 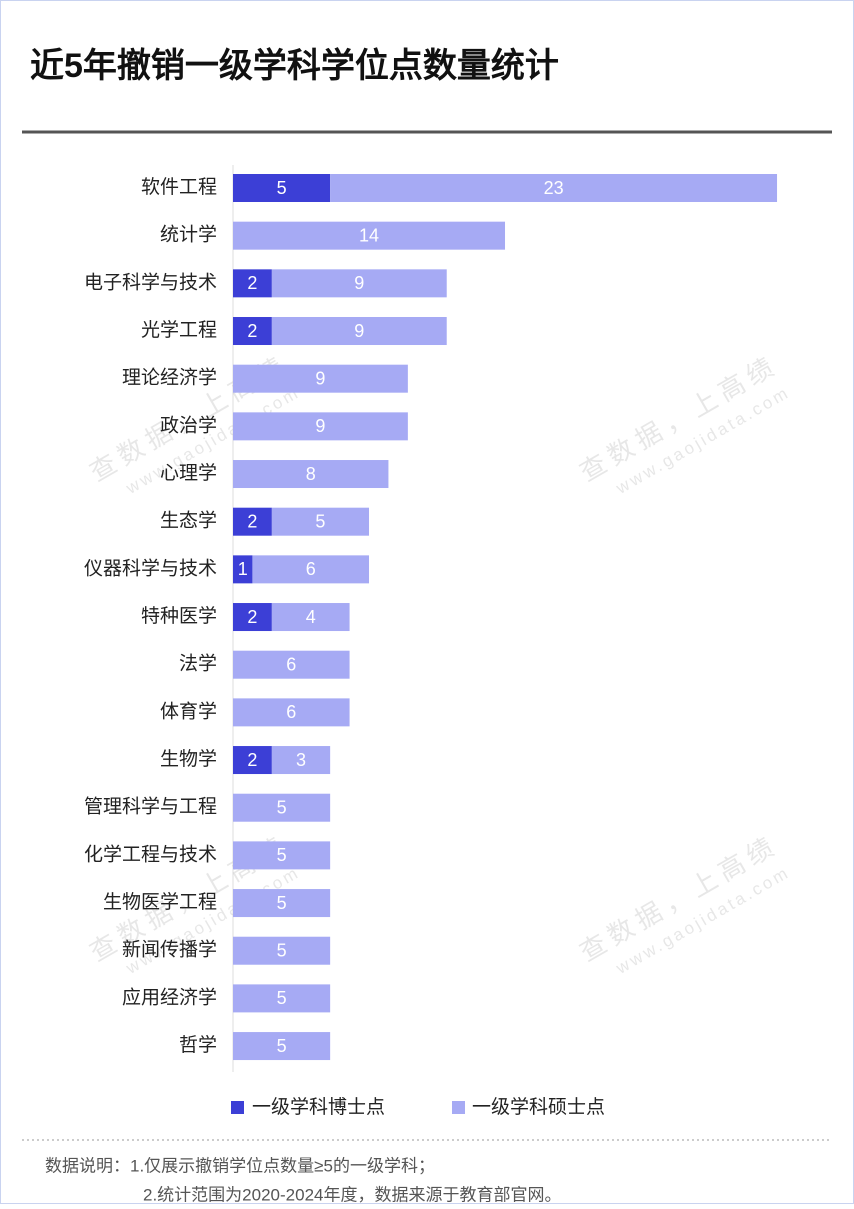 I want to click on y-tick-label: 生物医学工程, so click(x=160, y=902).